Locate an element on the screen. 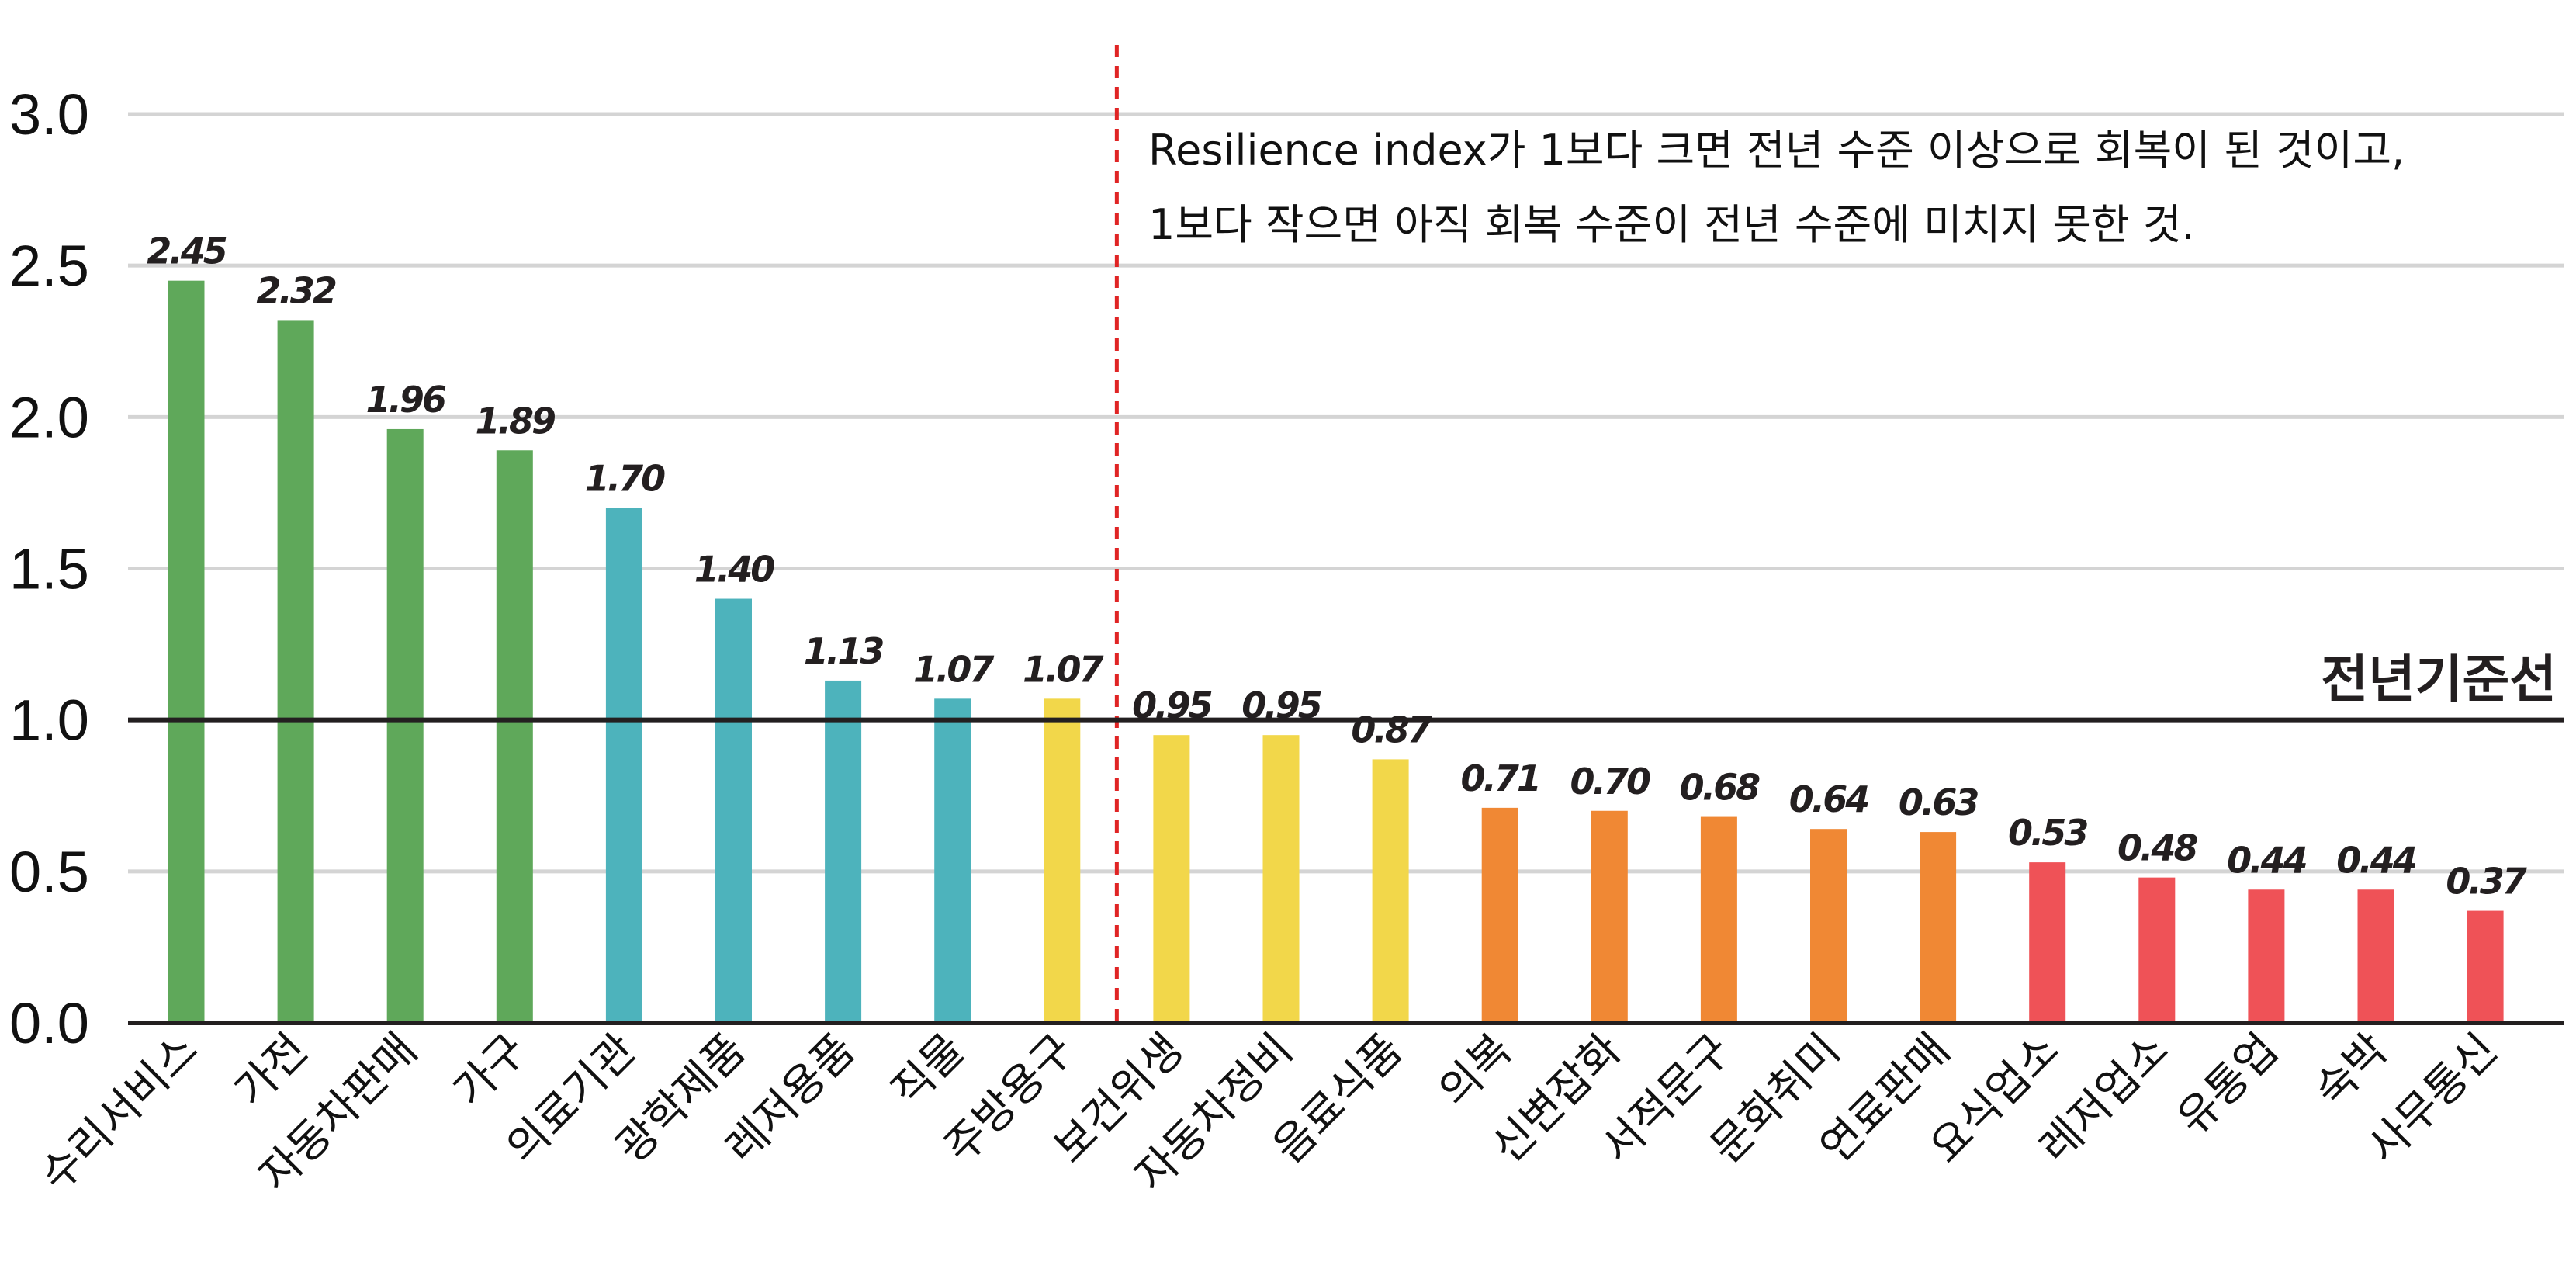 This screenshot has height=1265, width=2576. category-label: 의복 is located at coordinates (1475, 1070).